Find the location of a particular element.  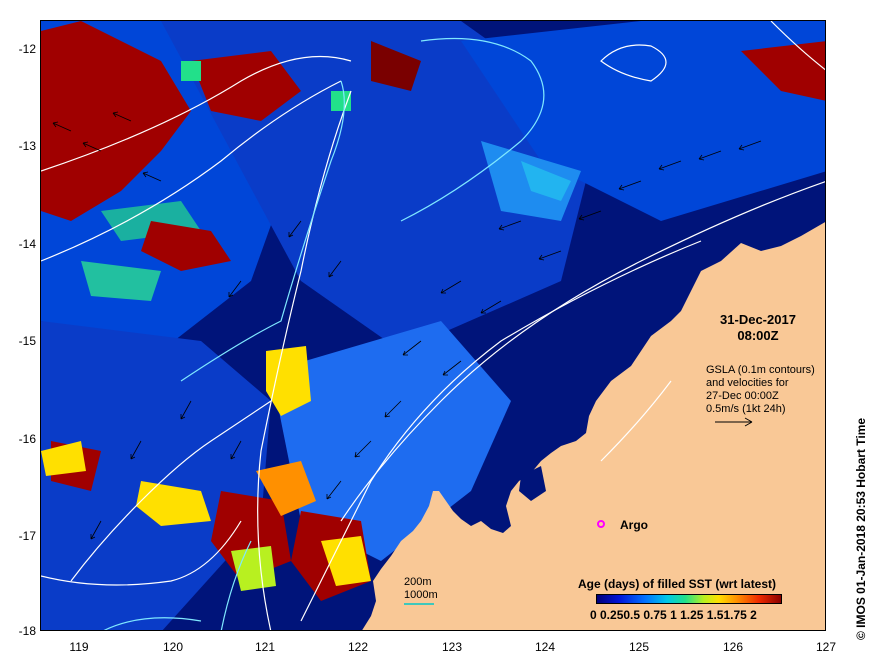

x-tick-label: 124 is located at coordinates (545, 647).